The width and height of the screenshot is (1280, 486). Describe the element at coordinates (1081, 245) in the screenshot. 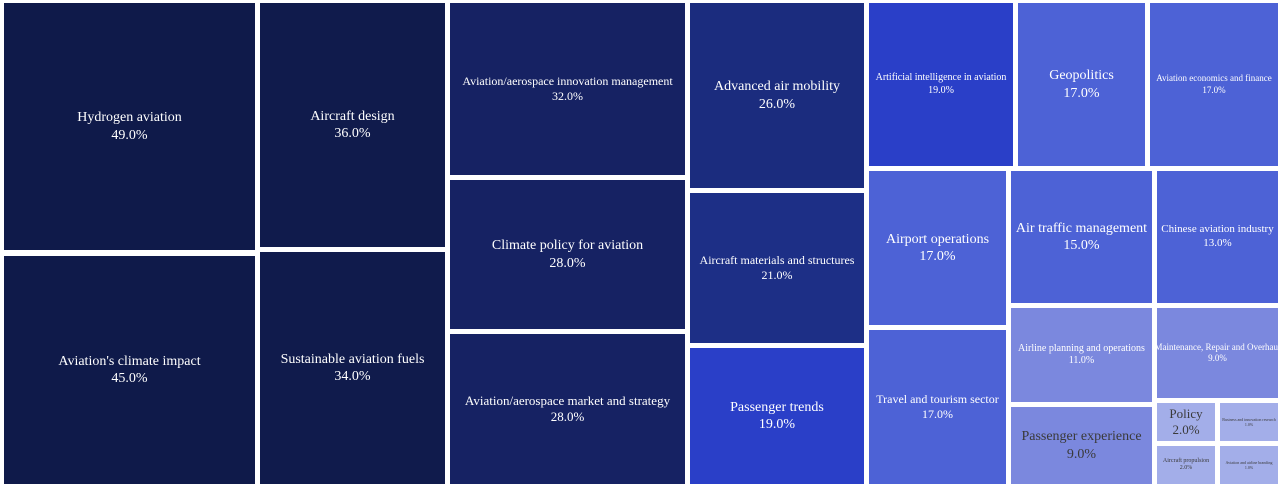

I see `tile-value: 15.0%` at that location.